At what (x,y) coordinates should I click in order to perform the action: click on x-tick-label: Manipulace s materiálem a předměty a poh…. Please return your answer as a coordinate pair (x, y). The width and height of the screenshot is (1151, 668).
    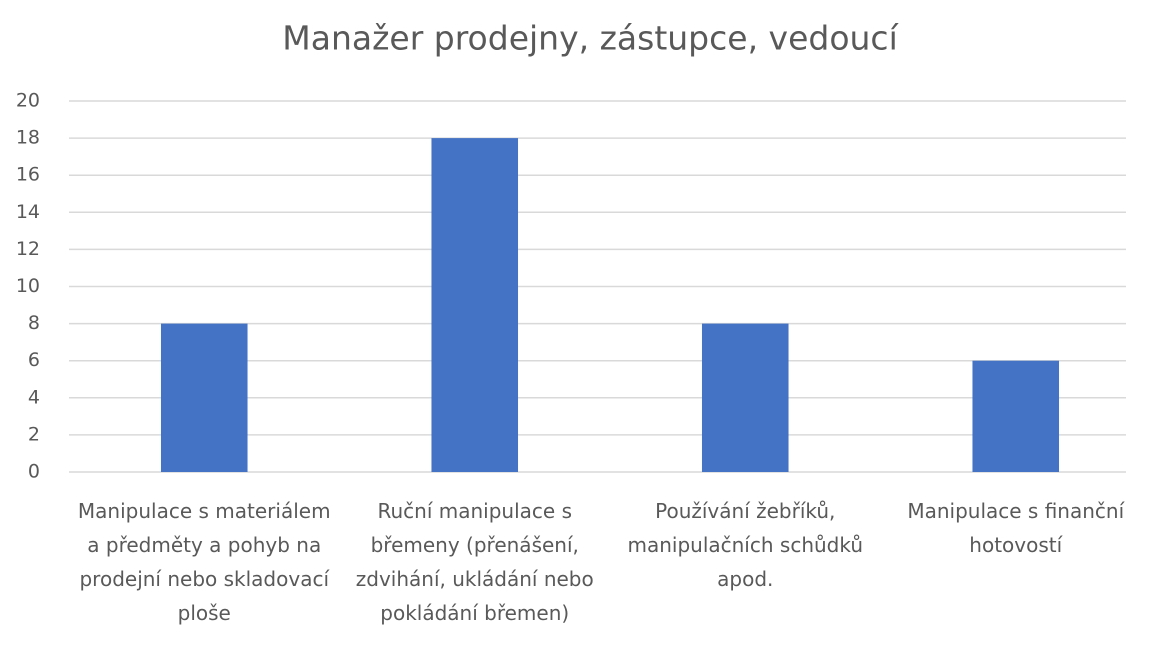
    Looking at the image, I should click on (204, 562).